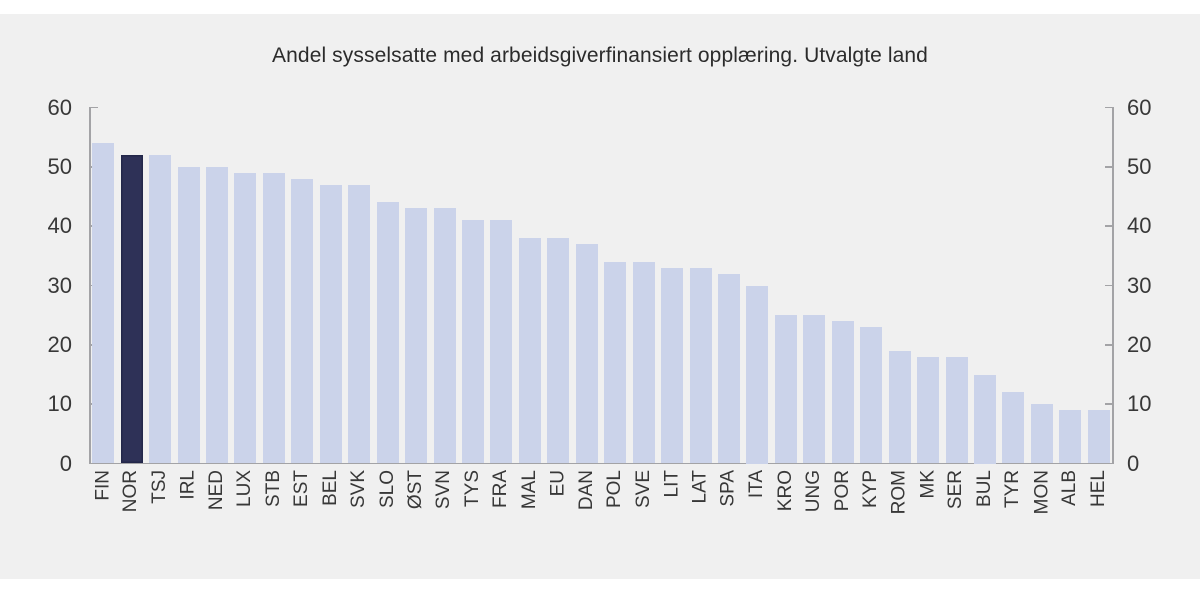 The image size is (1200, 595). What do you see at coordinates (302, 488) in the screenshot?
I see `x-tick-label: EST` at bounding box center [302, 488].